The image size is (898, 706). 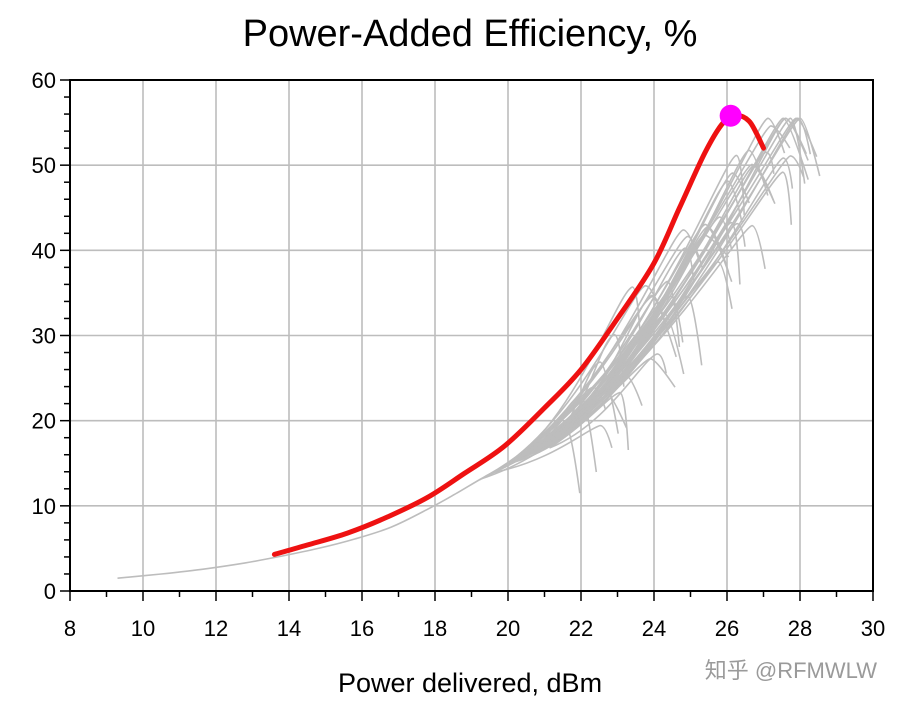 What do you see at coordinates (44, 80) in the screenshot?
I see `y-tick-label: 60` at bounding box center [44, 80].